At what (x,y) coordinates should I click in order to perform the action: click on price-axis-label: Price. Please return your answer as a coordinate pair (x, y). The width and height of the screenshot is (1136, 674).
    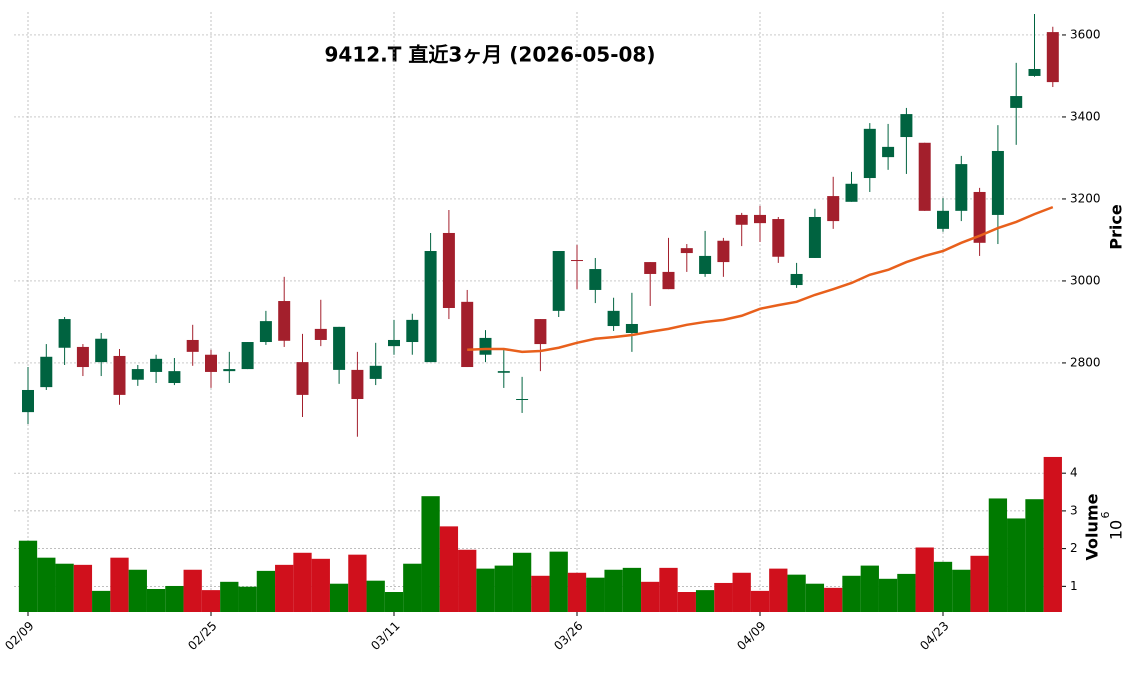
    Looking at the image, I should click on (1116, 227).